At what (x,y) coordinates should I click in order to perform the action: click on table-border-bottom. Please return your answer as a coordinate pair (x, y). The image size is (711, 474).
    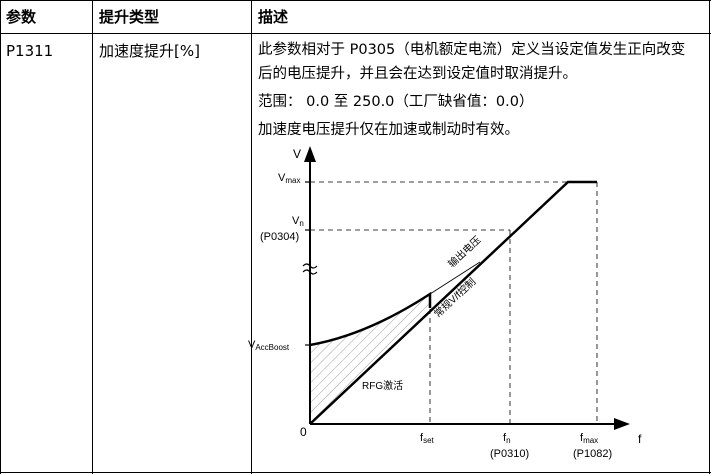
    Looking at the image, I should click on (355, 472).